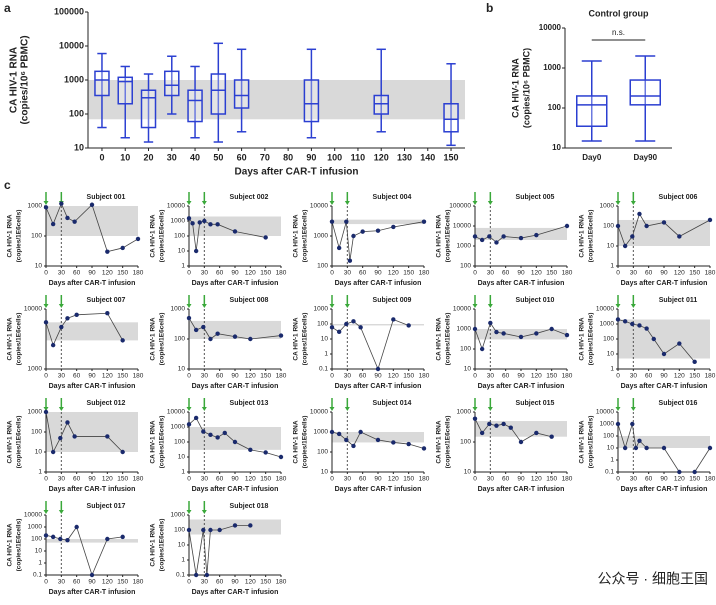 The width and height of the screenshot is (716, 605). I want to click on box, so click(451, 118).